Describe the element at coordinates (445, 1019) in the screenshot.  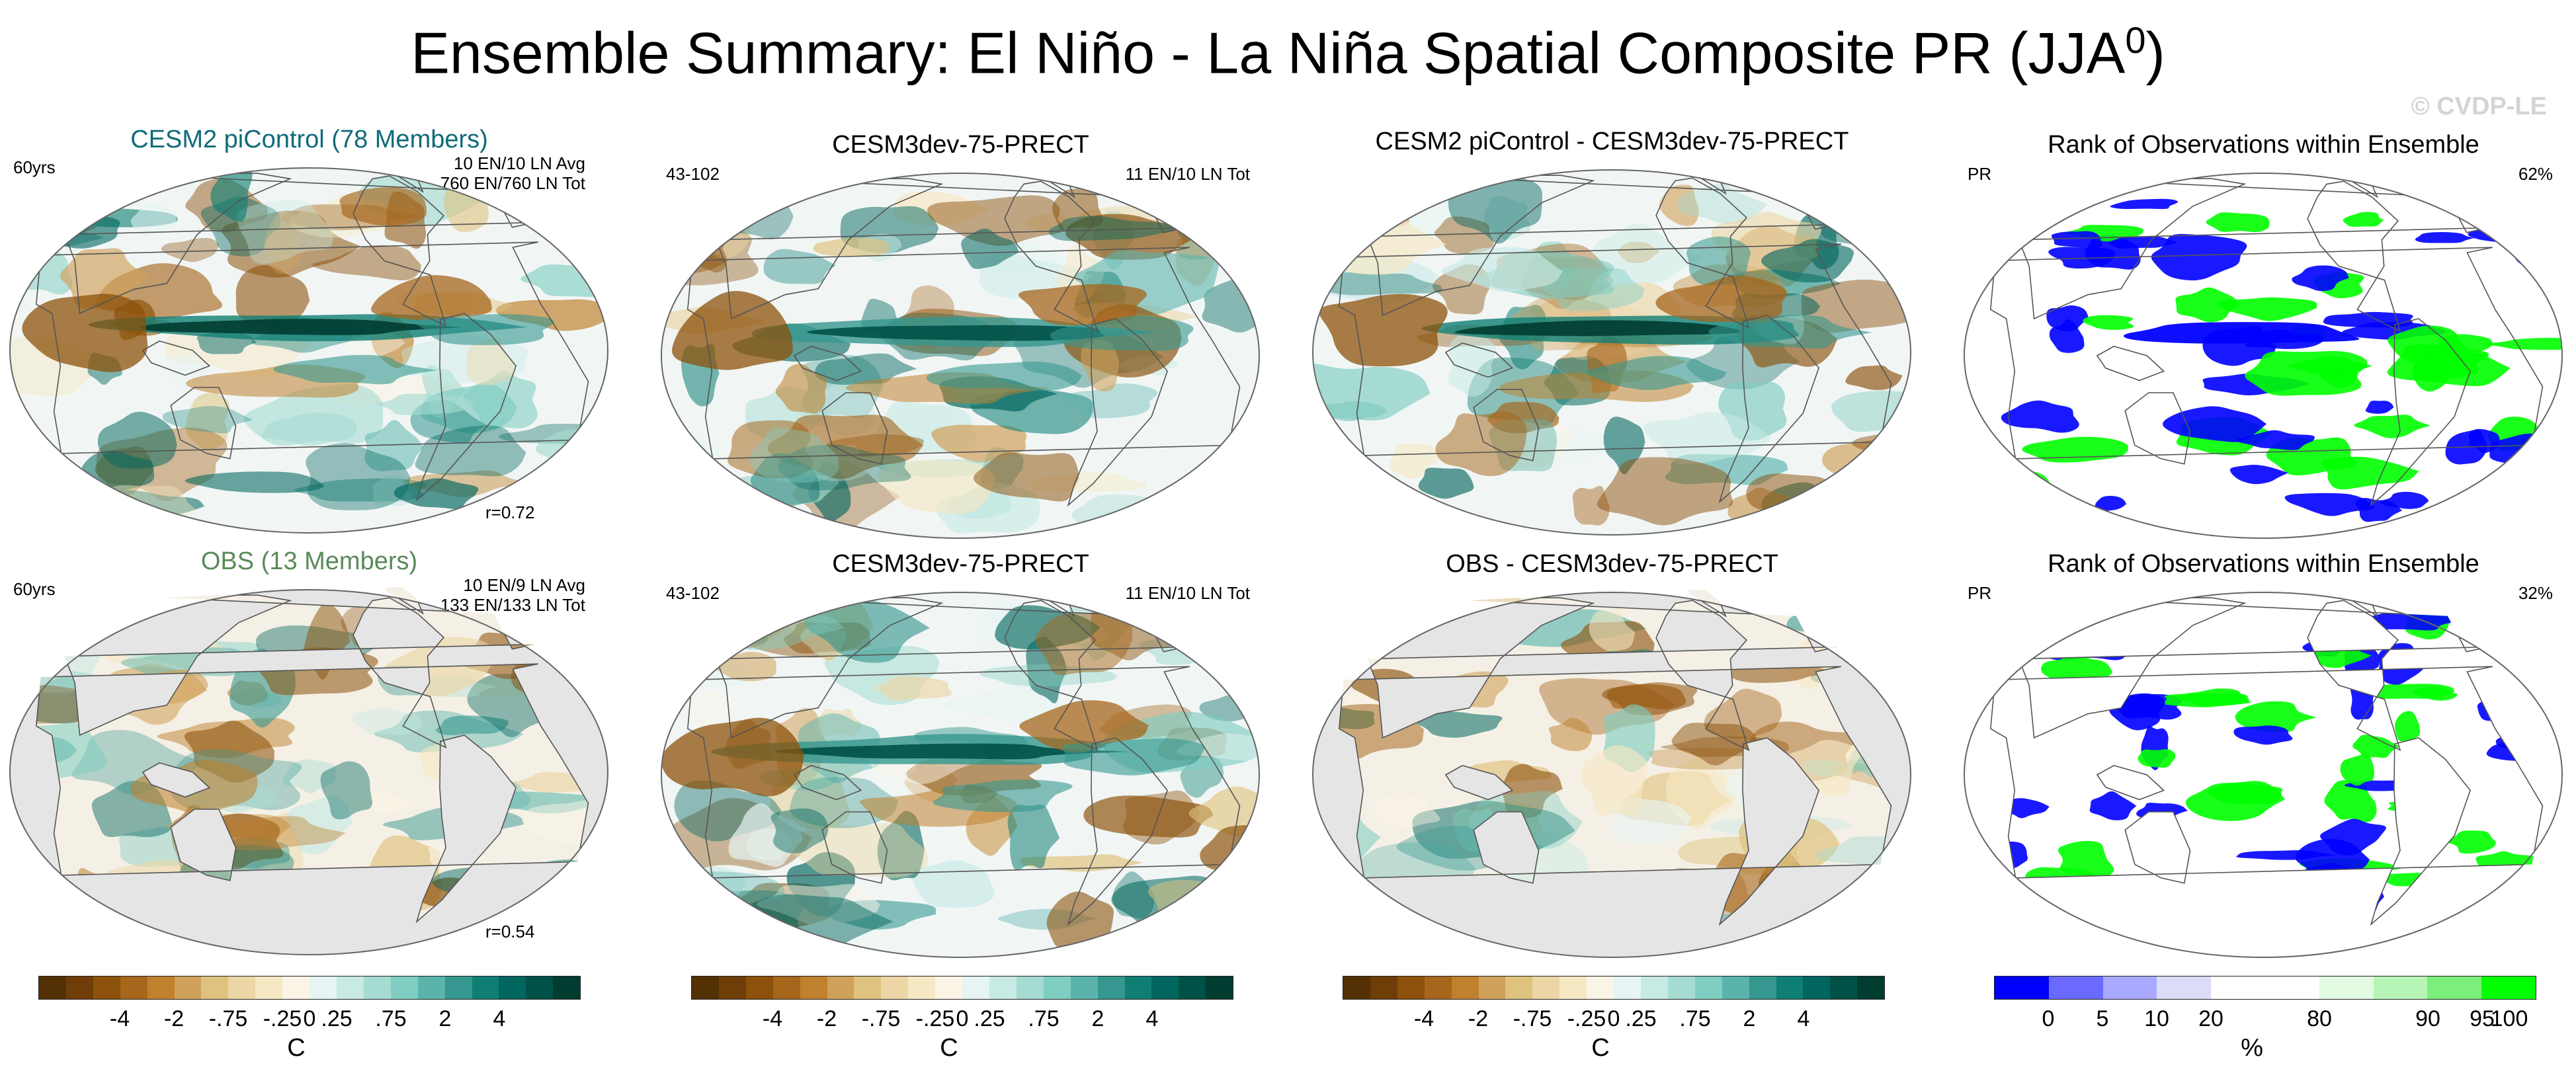
I see `colorbar-tick-label: 2` at that location.